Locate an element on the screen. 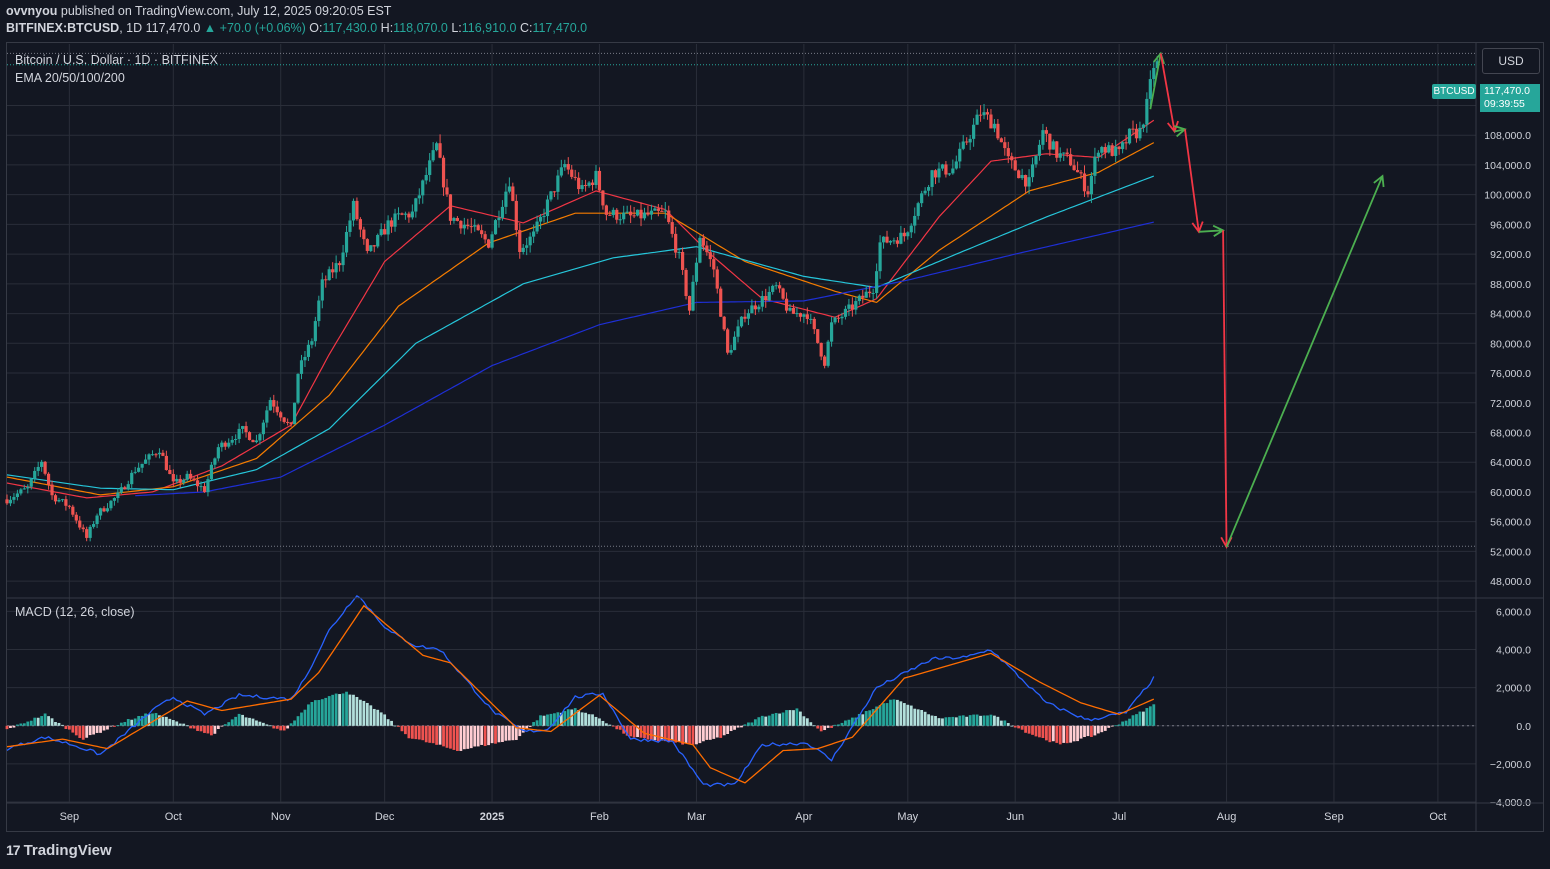 The image size is (1550, 869). last-price: 117,470.0 is located at coordinates (173, 28).